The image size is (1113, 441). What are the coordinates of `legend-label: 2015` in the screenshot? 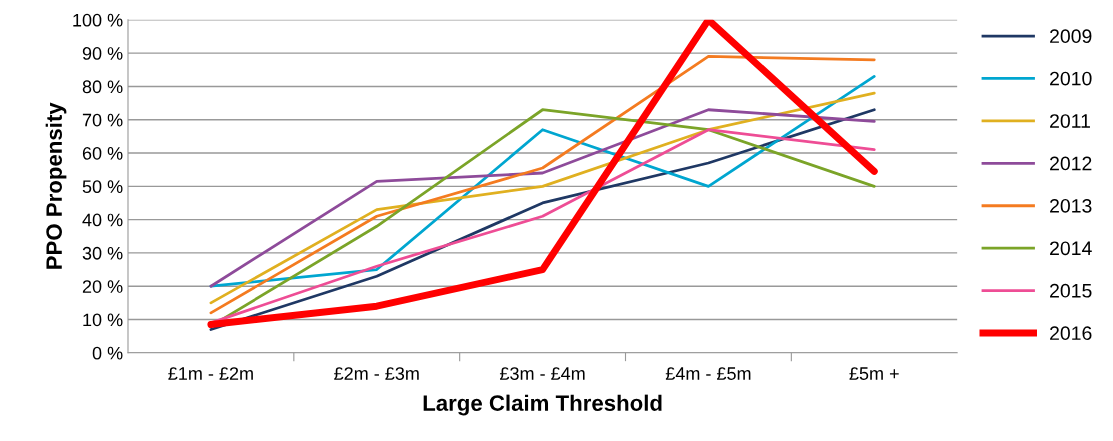 It's located at (1071, 290).